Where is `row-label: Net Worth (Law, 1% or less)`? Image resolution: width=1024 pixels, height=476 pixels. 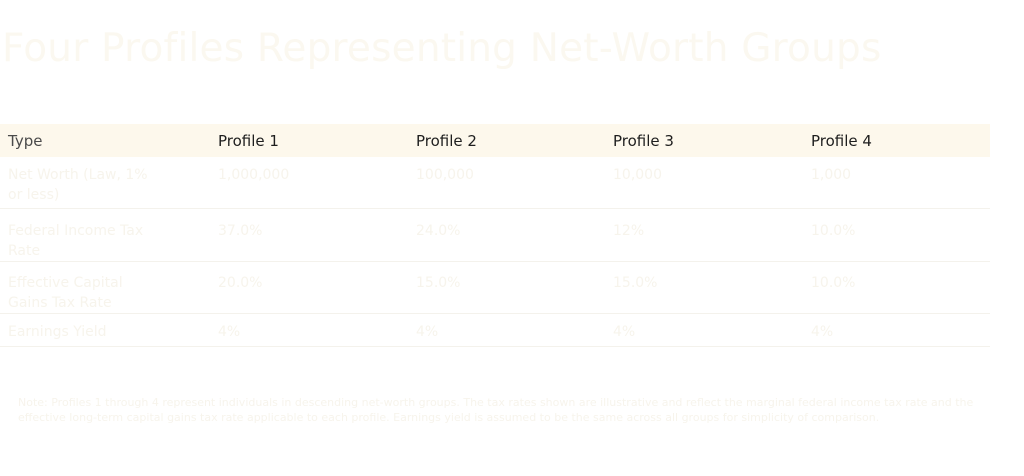
row-label: Net Worth (Law, 1% or less) is located at coordinates (78, 185).